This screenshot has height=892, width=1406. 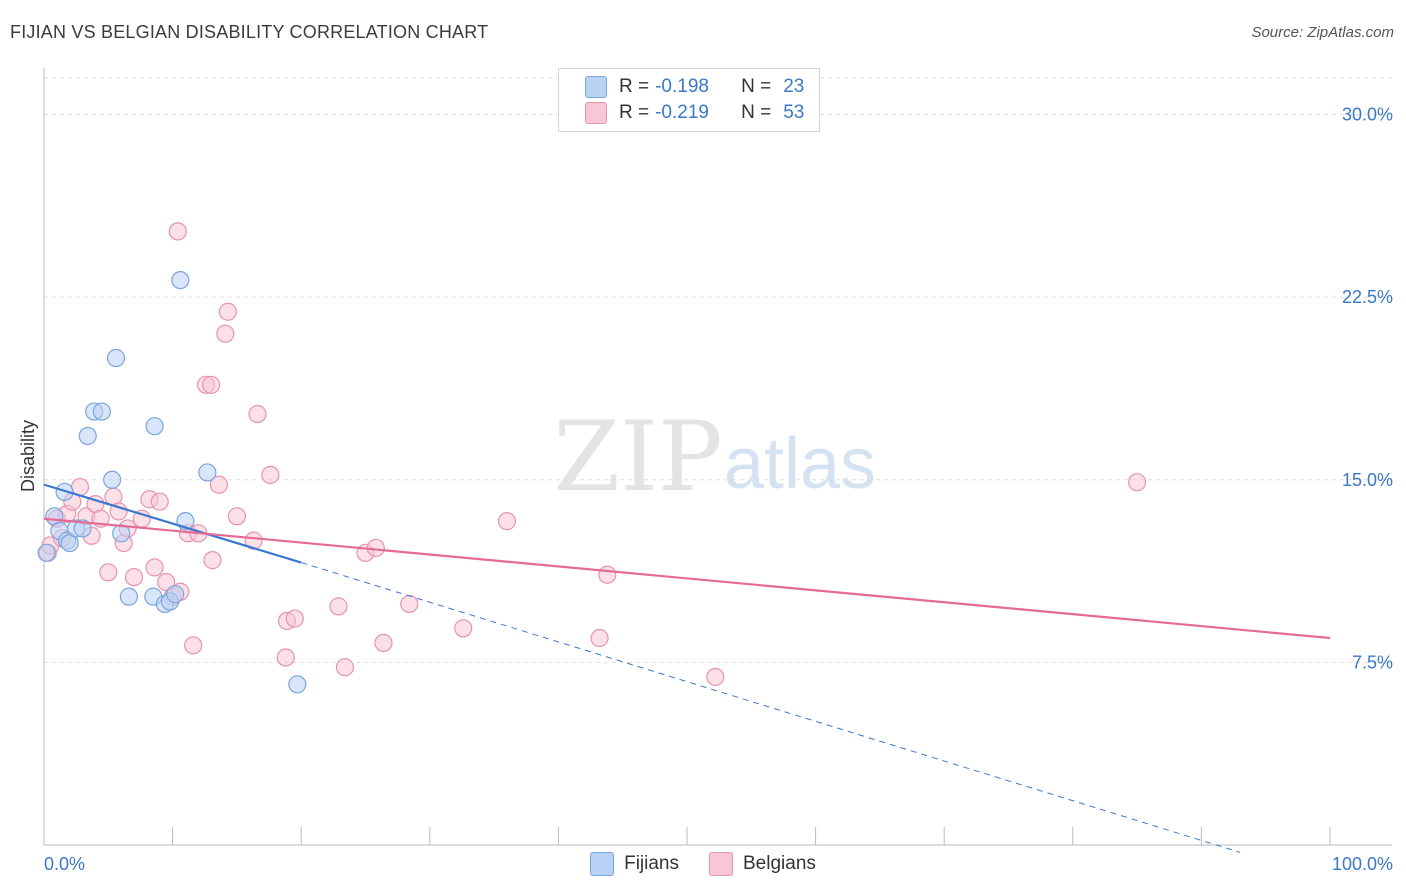 I want to click on x-tick-label: 0.0%, so click(x=64, y=864).